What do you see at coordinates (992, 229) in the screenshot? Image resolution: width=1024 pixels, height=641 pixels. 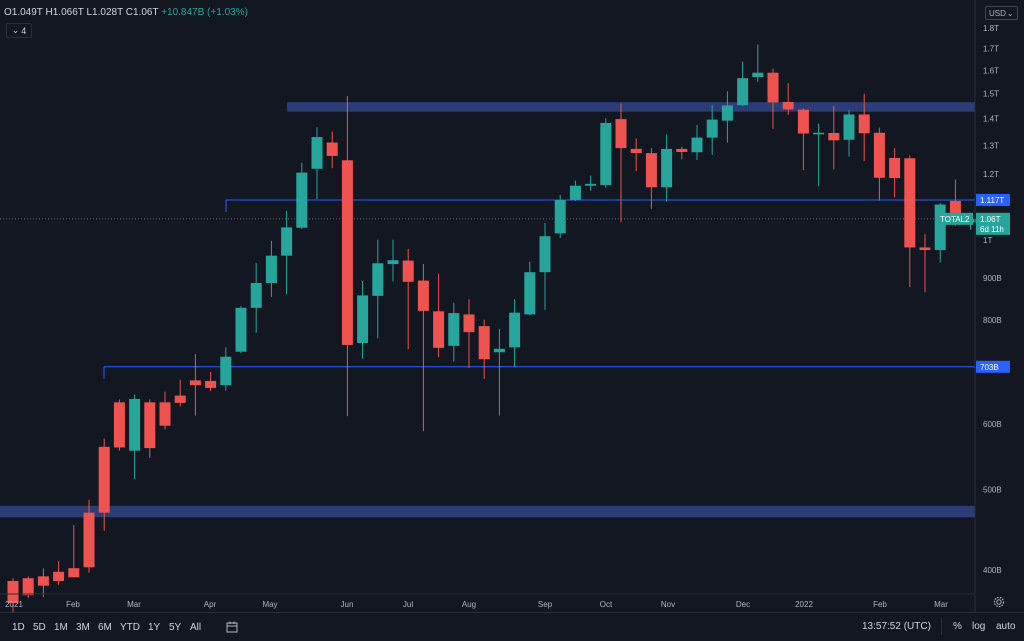 I see `countdown-label: 6d 11h` at bounding box center [992, 229].